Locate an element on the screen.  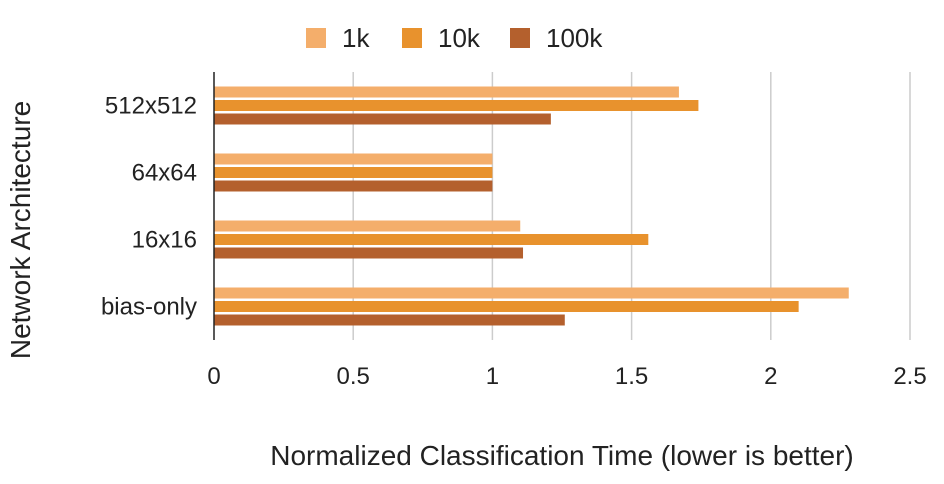
bar-10k-512x512 is located at coordinates (456, 105).